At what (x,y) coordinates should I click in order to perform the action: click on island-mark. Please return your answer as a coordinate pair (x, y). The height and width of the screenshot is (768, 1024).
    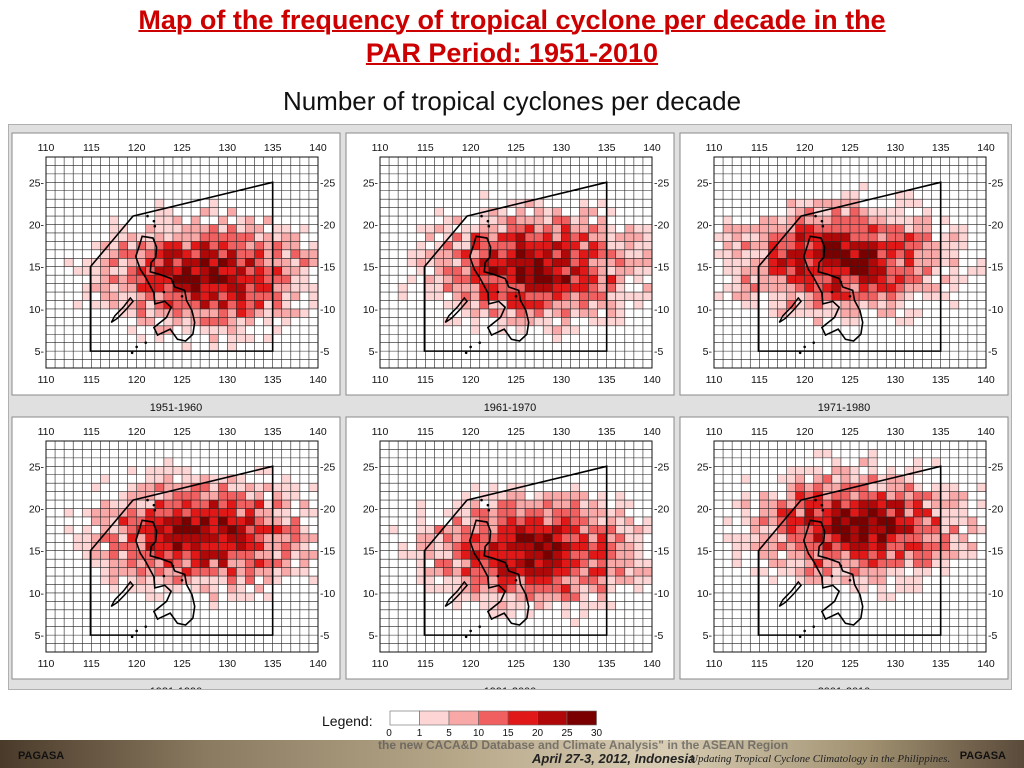
    Looking at the image, I should click on (823, 510).